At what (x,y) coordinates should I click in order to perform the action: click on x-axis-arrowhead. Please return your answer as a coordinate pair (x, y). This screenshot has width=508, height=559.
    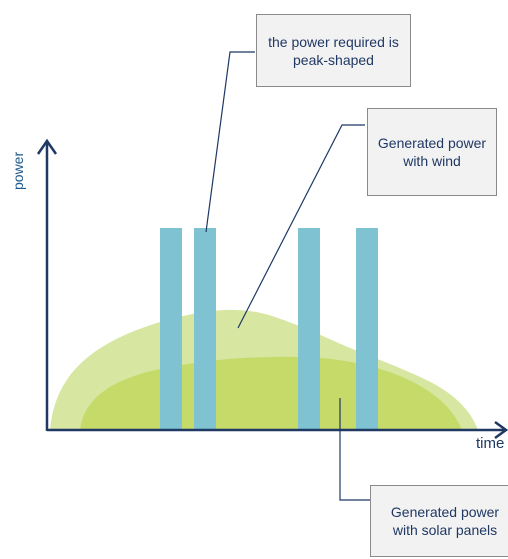
    Looking at the image, I should click on (501, 430).